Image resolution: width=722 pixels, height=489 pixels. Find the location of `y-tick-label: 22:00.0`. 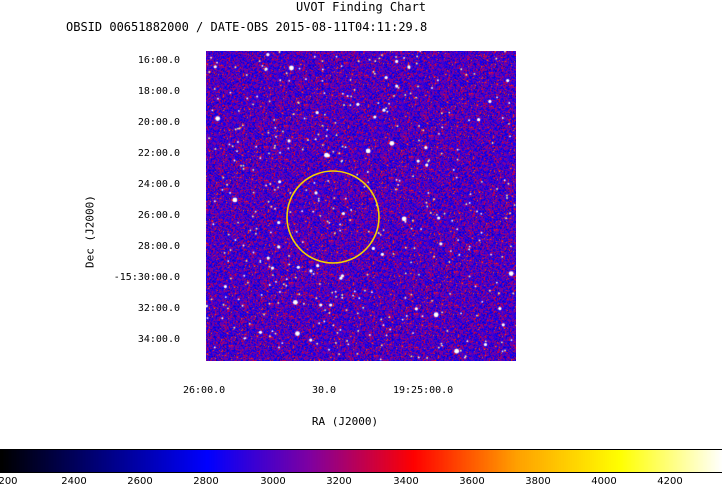

y-tick-label: 22:00.0 is located at coordinates (158, 153).